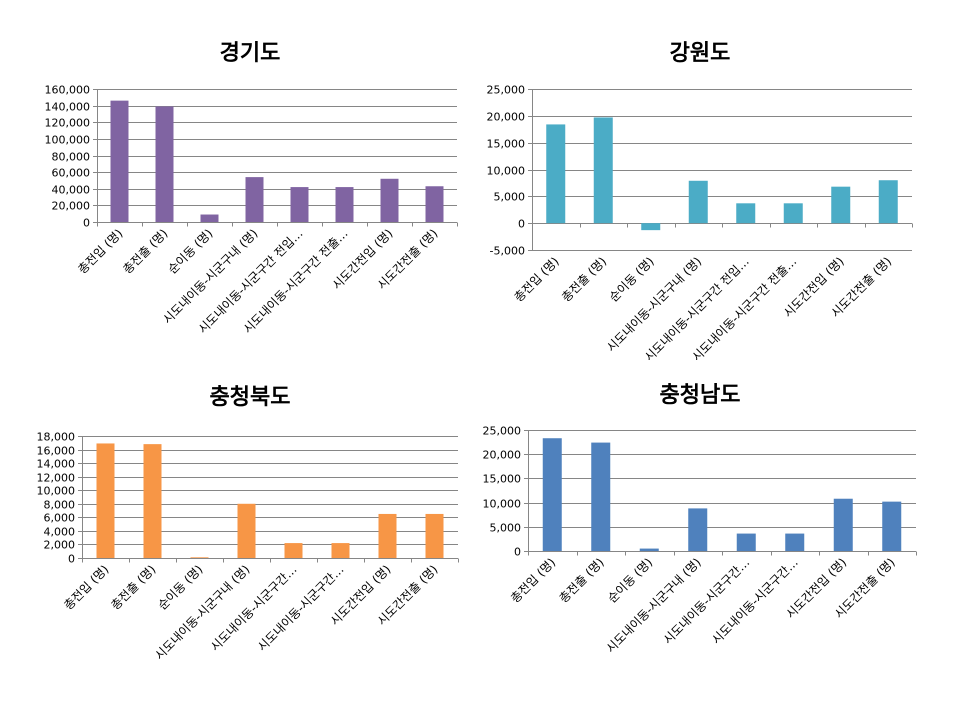 Image resolution: width=960 pixels, height=720 pixels. What do you see at coordinates (700, 53) in the screenshot?
I see `chart-title: 강원도` at bounding box center [700, 53].